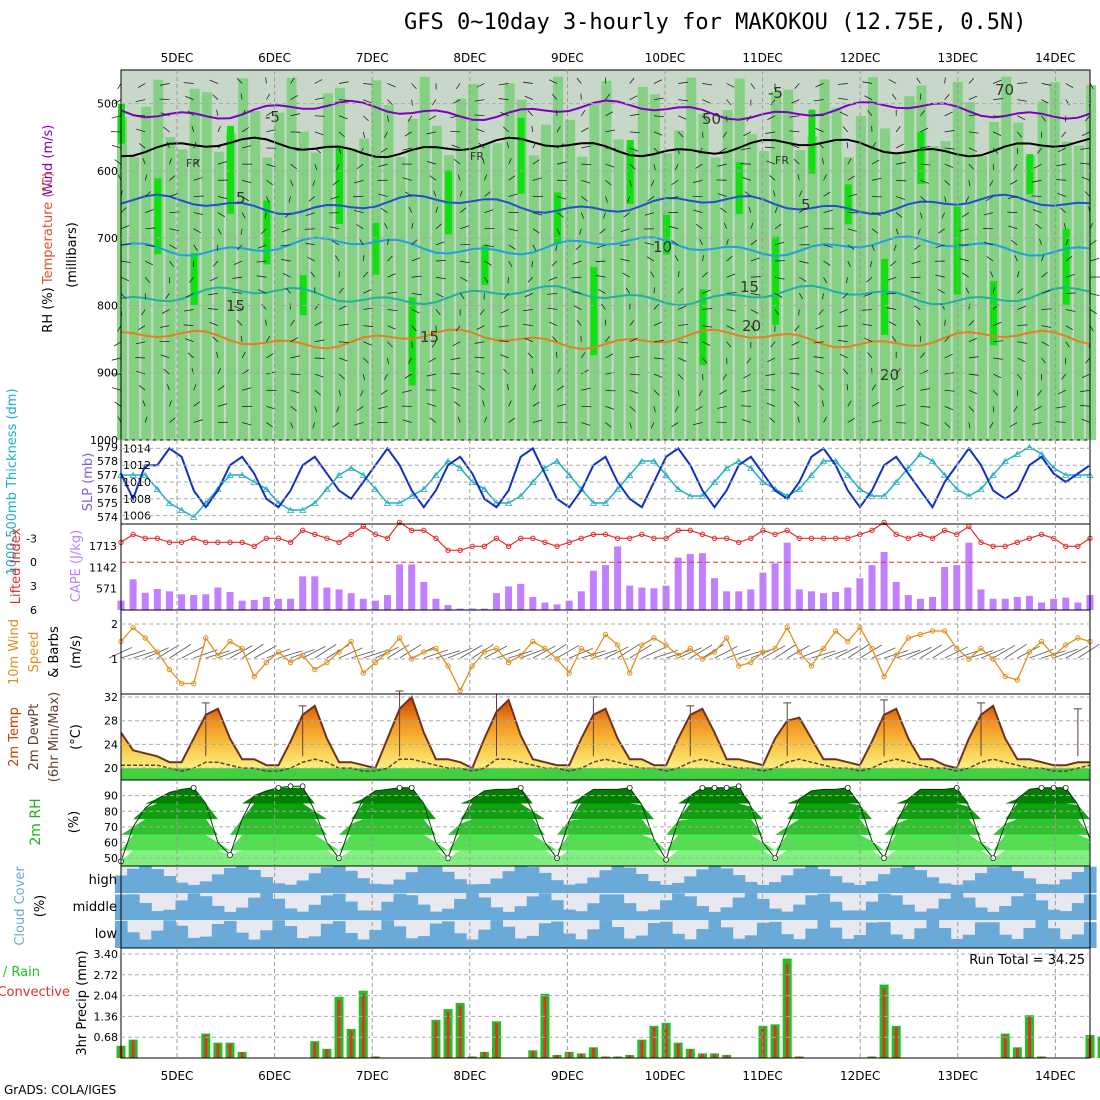  I want to click on contour-label: 15, so click(235, 306).